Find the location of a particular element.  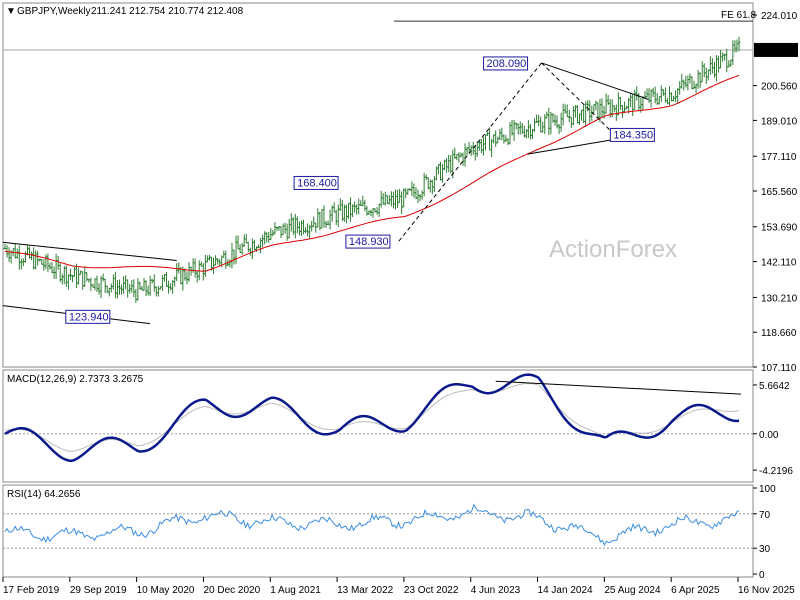

price-bar is located at coordinates (739, 43).